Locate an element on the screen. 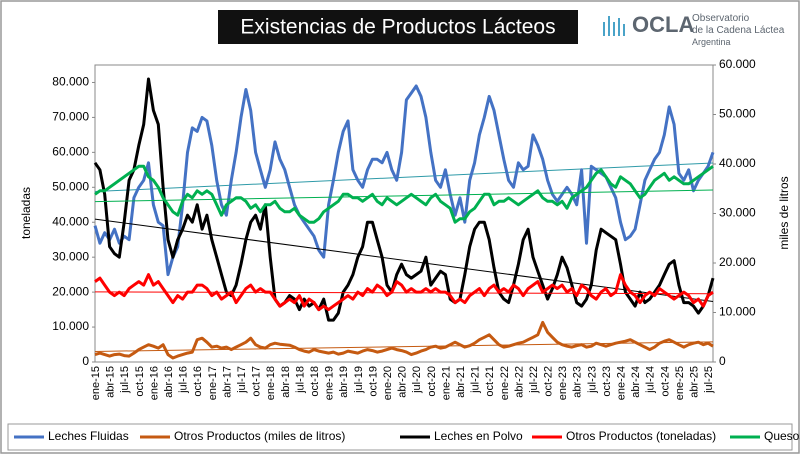 Image resolution: width=800 pixels, height=454 pixels. y-tick-label: 20.000 is located at coordinates (70, 291).